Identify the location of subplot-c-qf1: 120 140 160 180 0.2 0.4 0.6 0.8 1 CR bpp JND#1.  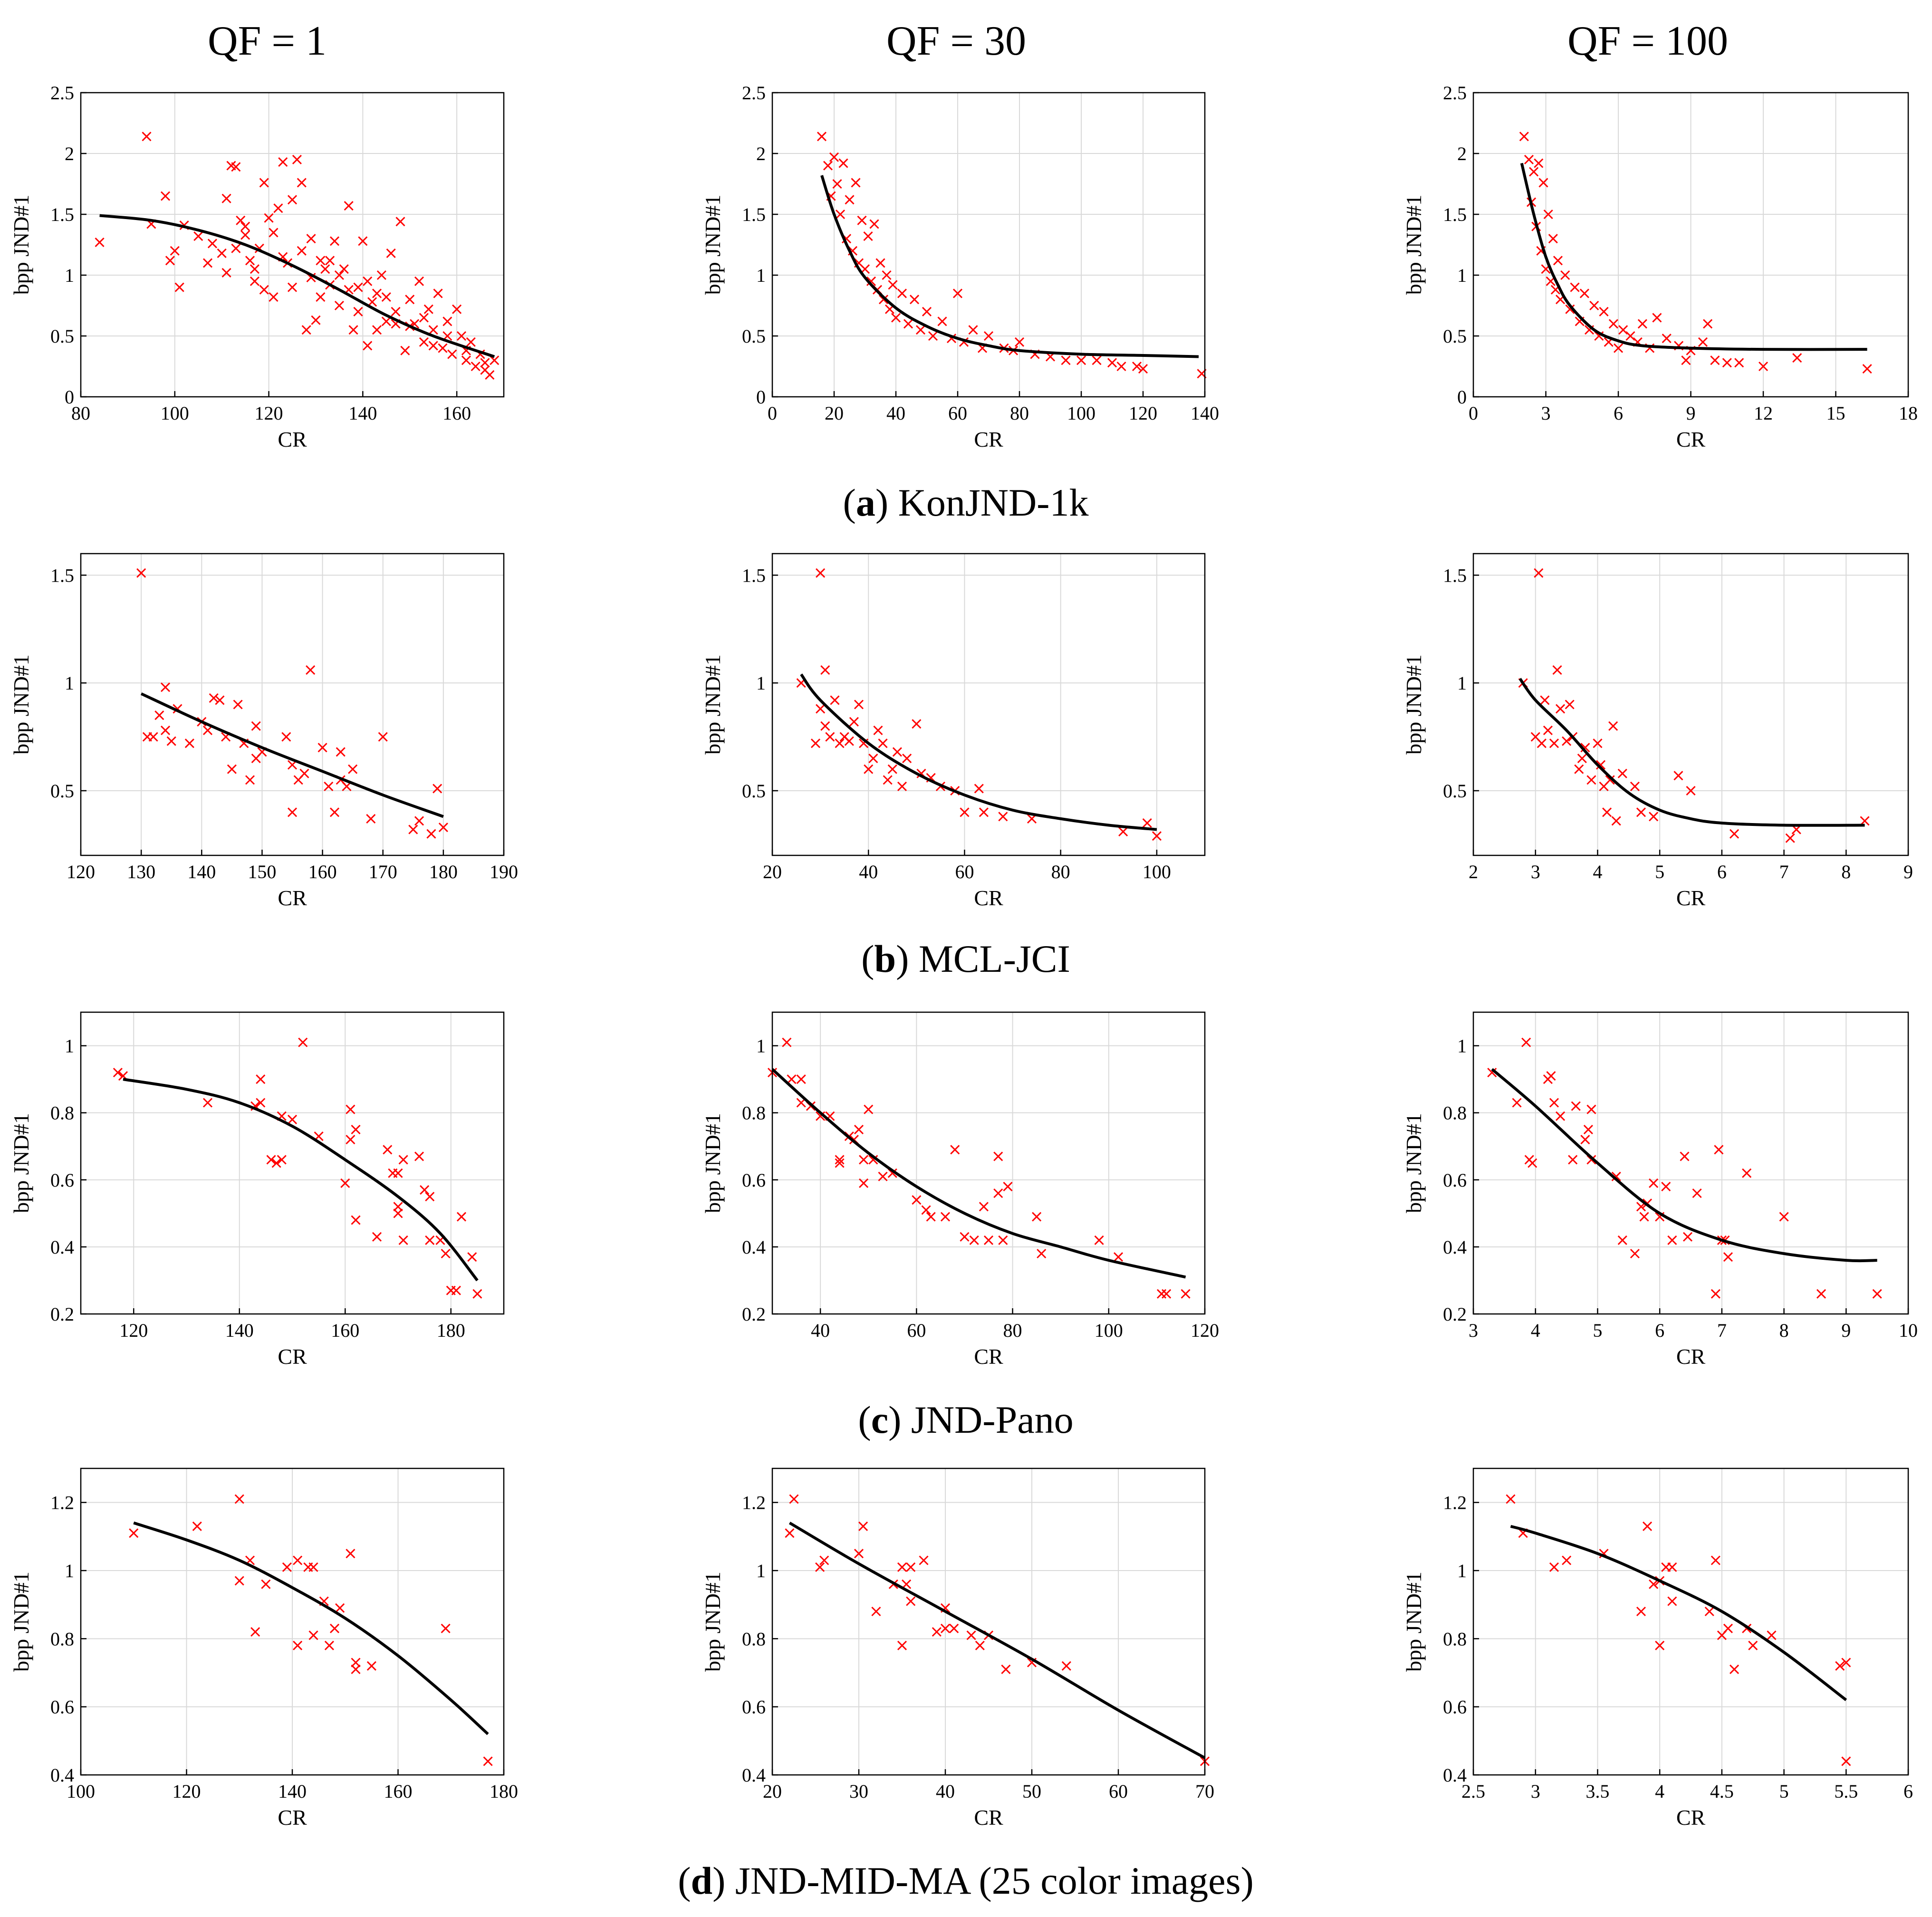
(257, 1190).